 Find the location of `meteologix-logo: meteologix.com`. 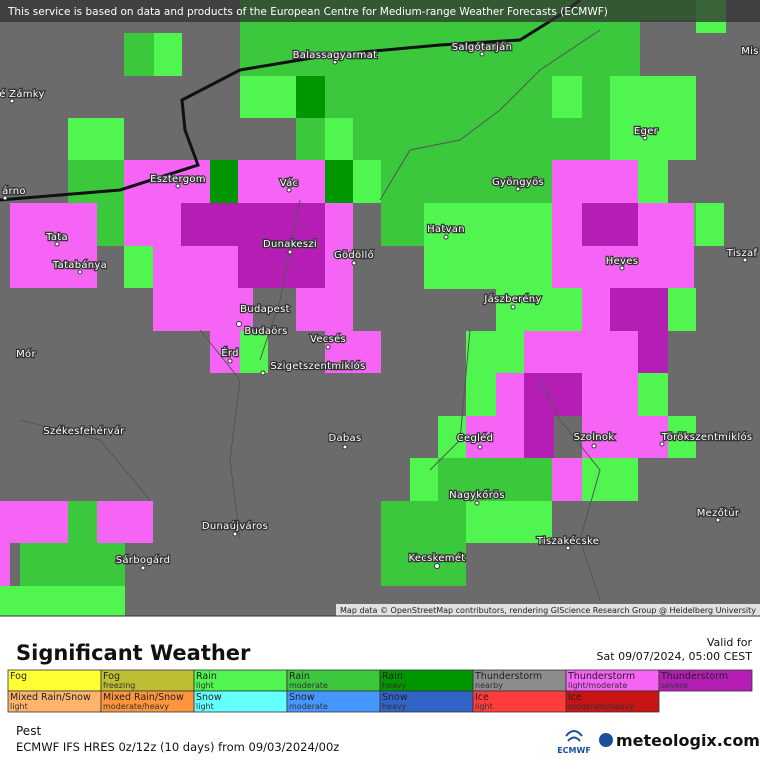

meteologix-logo: meteologix.com is located at coordinates (679, 740).